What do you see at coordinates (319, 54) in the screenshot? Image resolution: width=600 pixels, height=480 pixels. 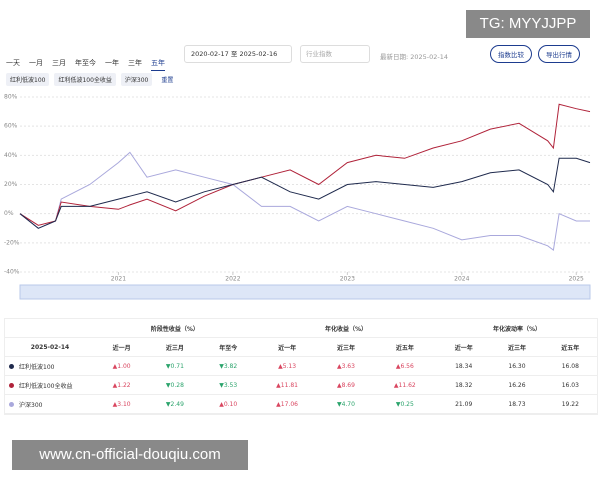 I see `select-placeholder: 行业指数` at bounding box center [319, 54].